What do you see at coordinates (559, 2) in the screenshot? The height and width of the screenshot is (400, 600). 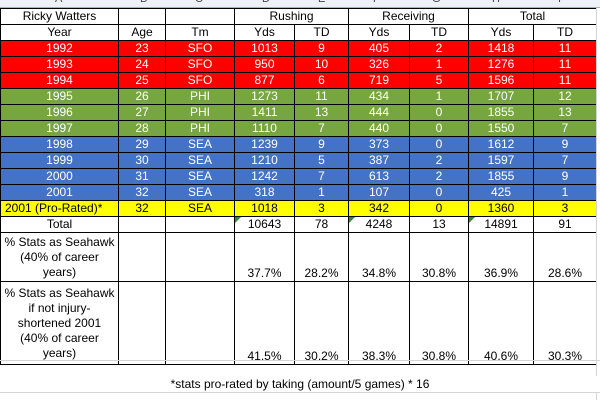 I see `column-letter-i: I` at bounding box center [559, 2].